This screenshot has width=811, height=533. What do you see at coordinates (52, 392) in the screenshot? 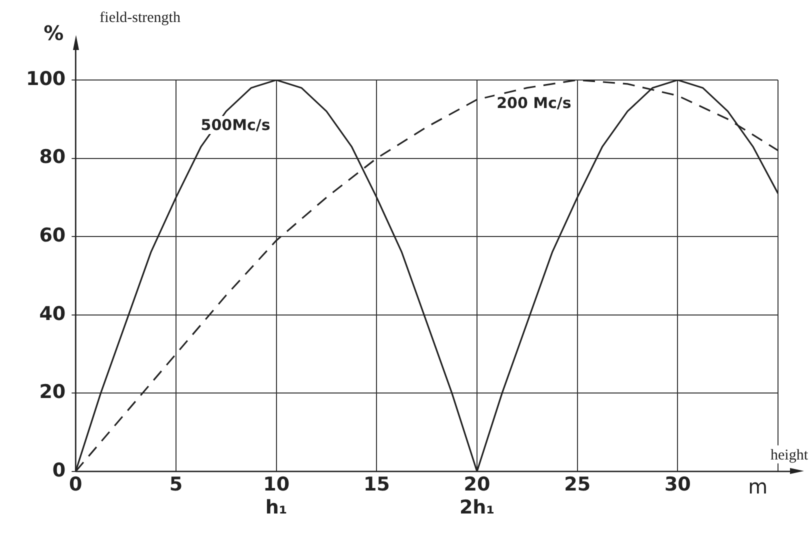
I see `y-tick-label: 20` at bounding box center [52, 392].